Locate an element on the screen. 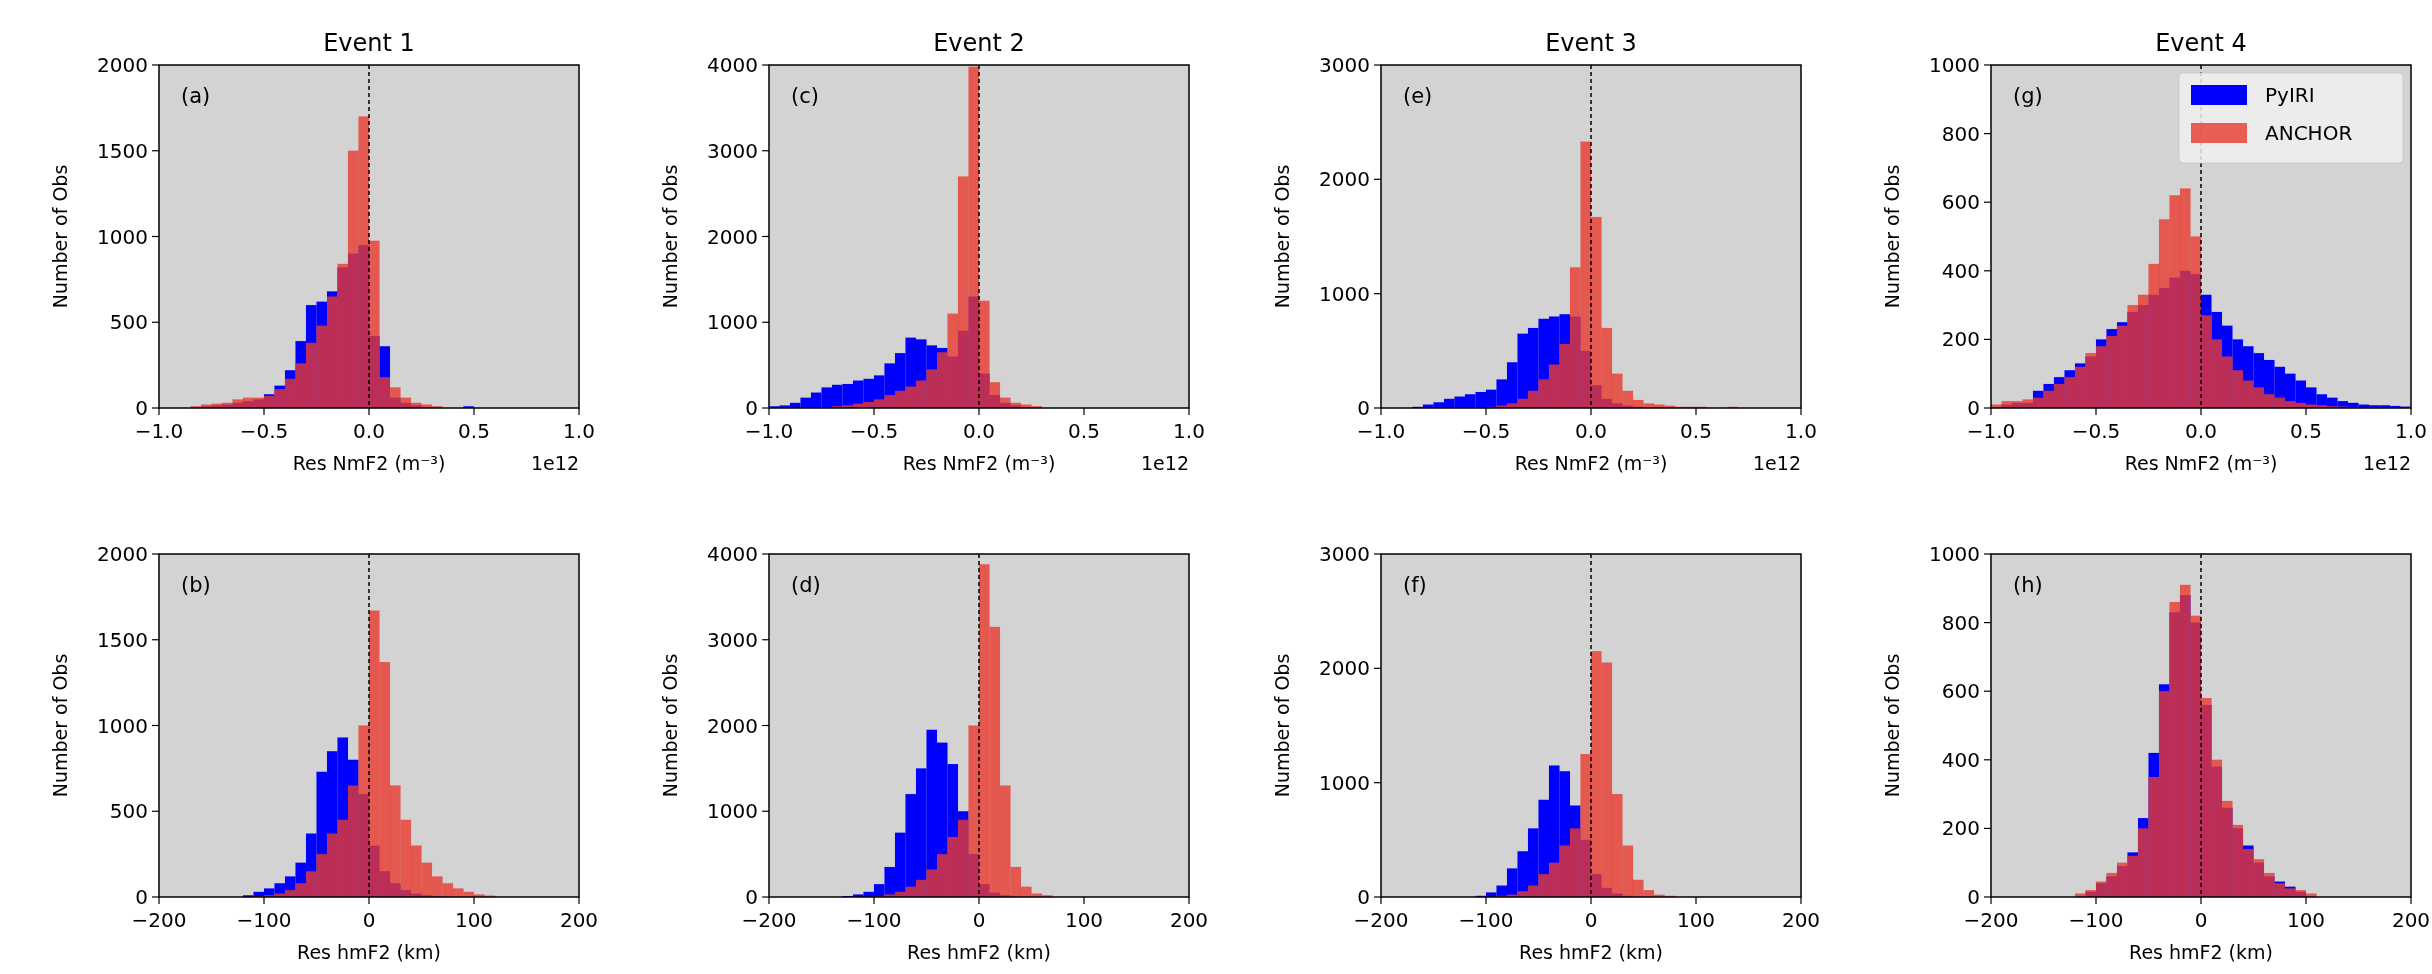 The width and height of the screenshot is (2432, 974). legend-label: PyIRI is located at coordinates (2290, 95).